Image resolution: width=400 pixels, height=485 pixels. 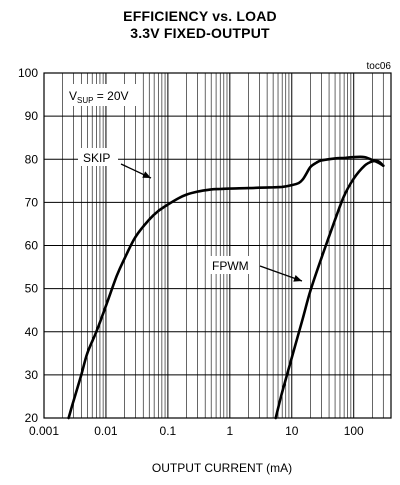 I want to click on x-tick-label: 10, so click(x=292, y=431).